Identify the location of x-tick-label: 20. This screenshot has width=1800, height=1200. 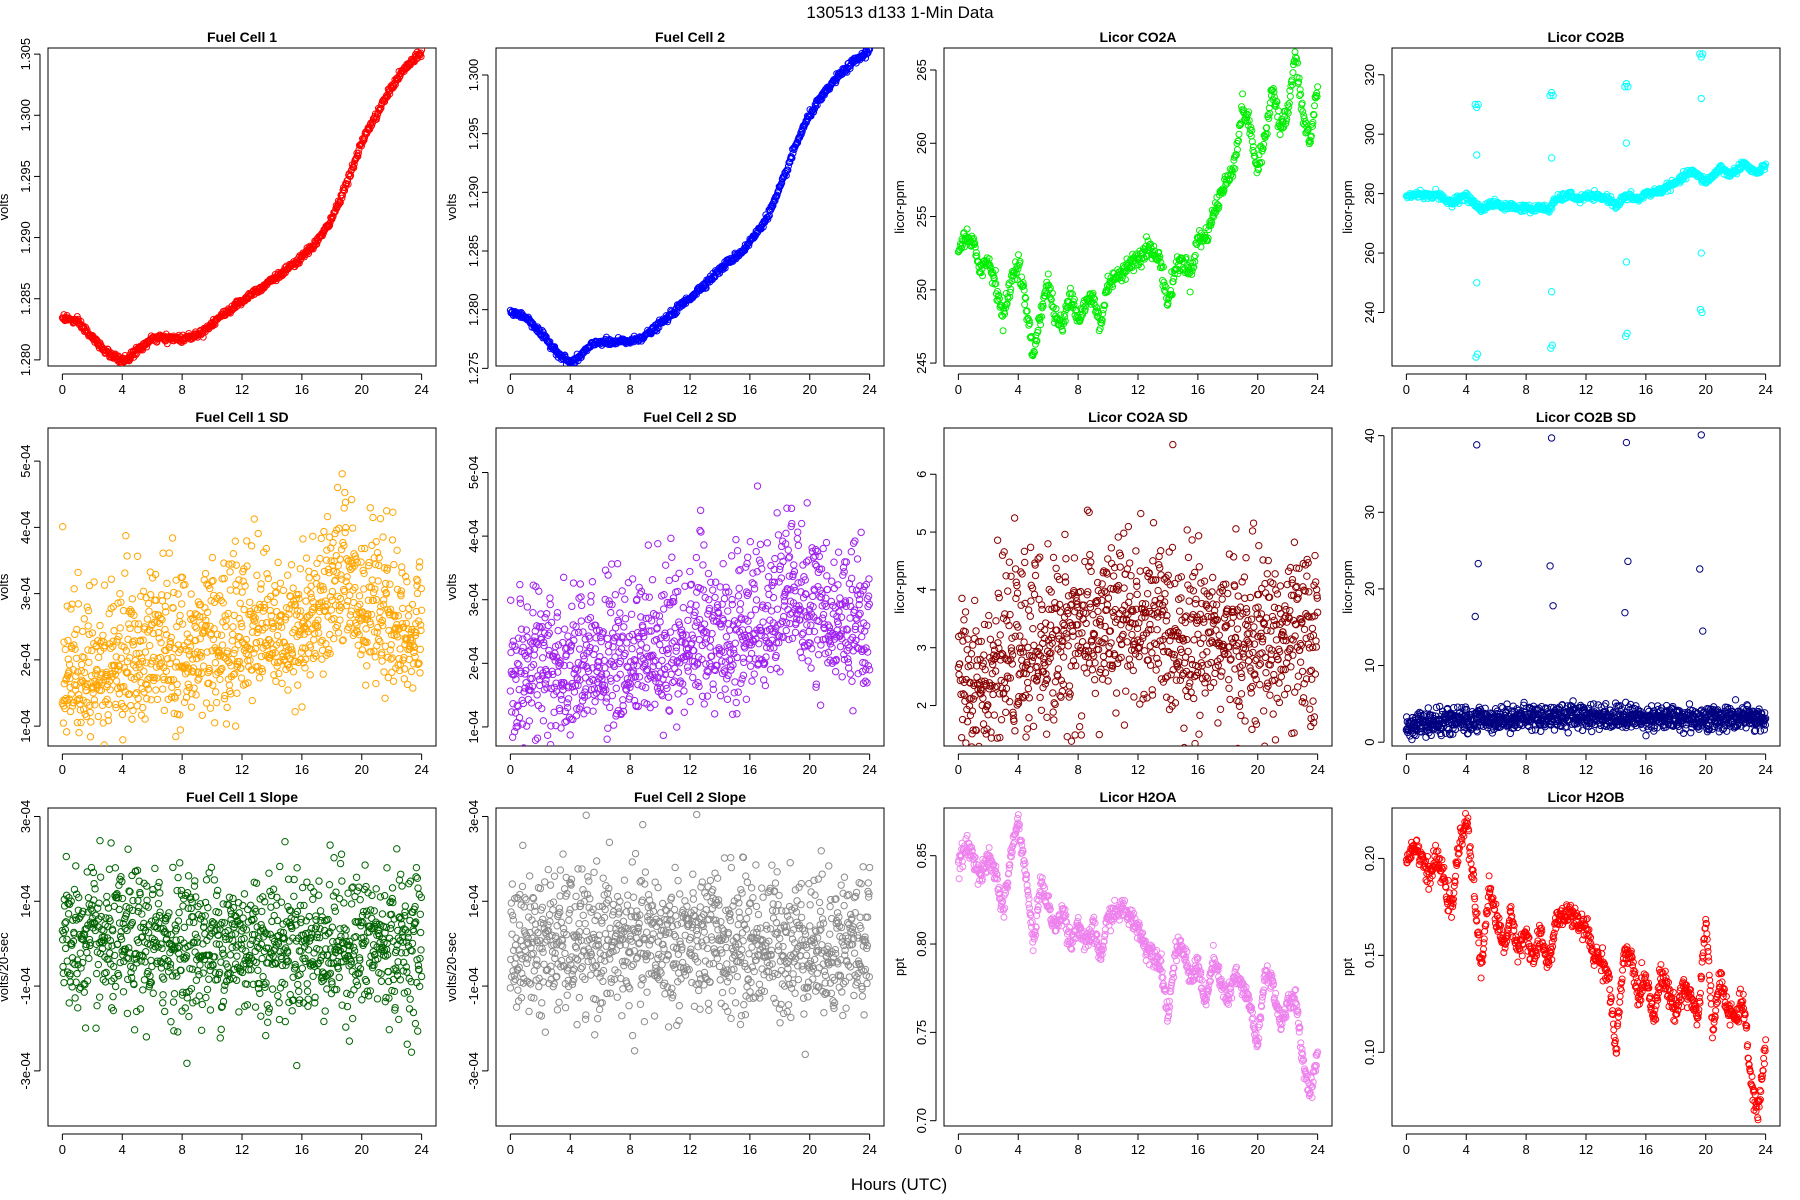
(1706, 389).